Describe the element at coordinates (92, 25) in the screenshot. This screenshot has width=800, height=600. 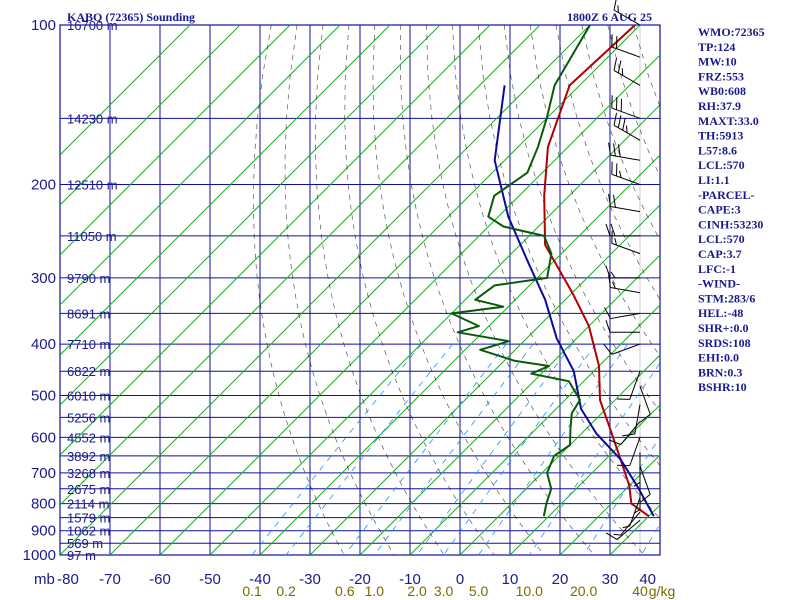
I see `height-label: 16700 m` at that location.